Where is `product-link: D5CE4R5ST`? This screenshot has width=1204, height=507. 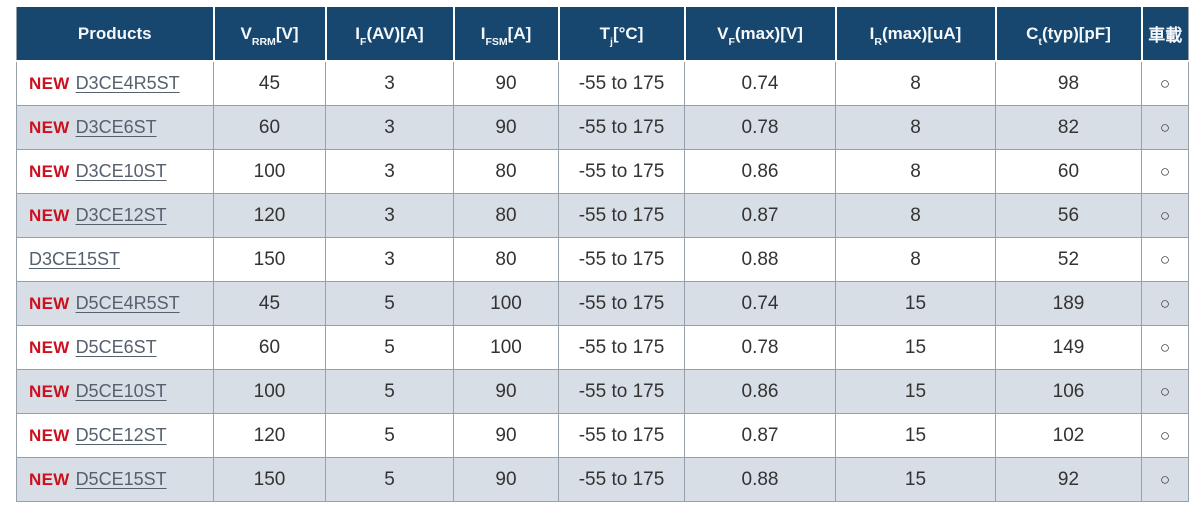 product-link: D5CE4R5ST is located at coordinates (127, 302).